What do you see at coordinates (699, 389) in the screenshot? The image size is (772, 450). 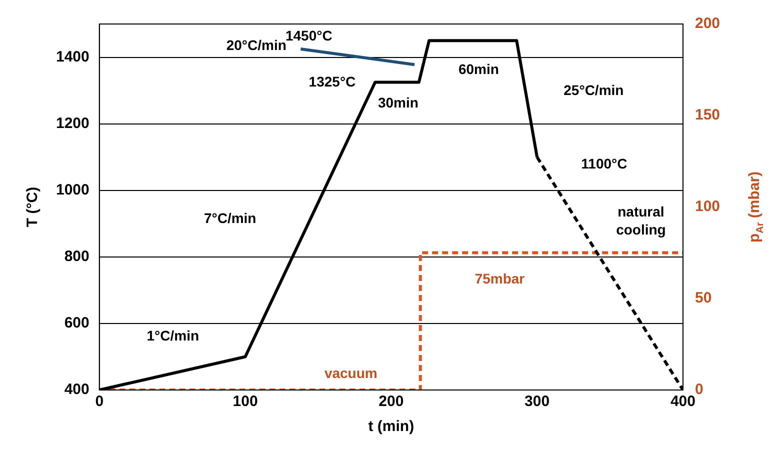 I see `y2-tick-label: 0` at bounding box center [699, 389].